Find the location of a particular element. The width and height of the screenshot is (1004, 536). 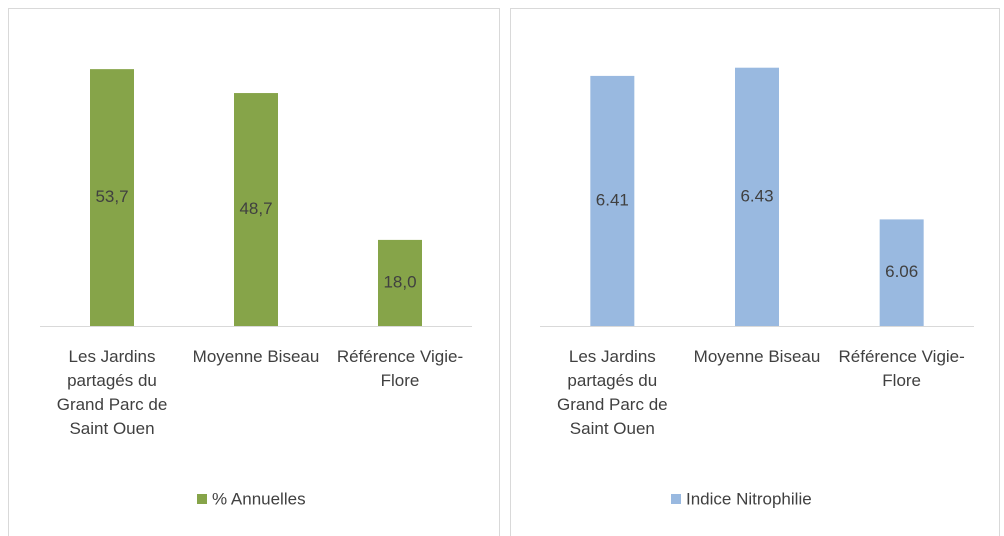

value-label: 48,7 is located at coordinates (255, 208).